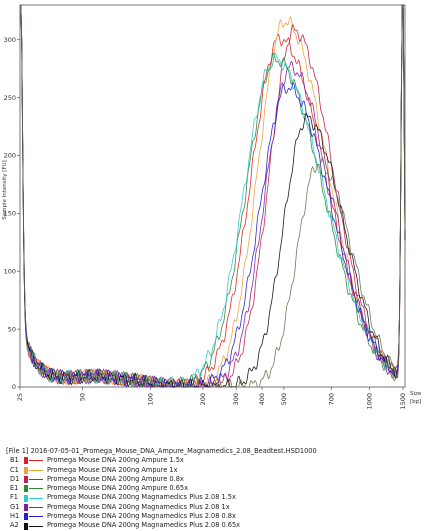 This screenshot has width=431, height=531. I want to click on legend-label: Promega Mouse DNA 200ng Ampure 0.8x, so click(115, 478).